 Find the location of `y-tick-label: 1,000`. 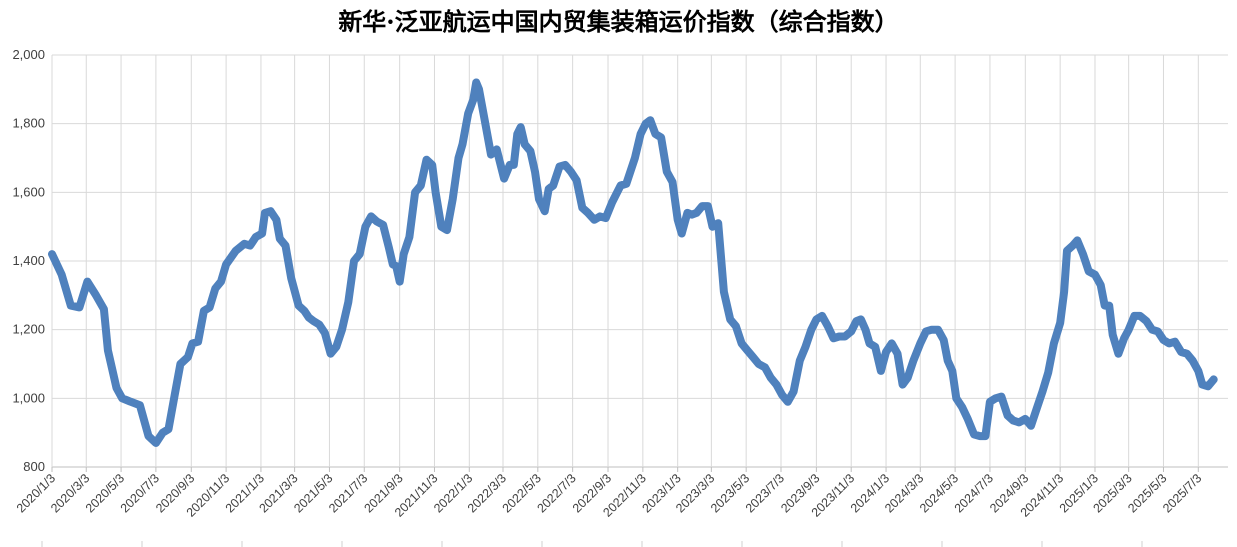

y-tick-label: 1,000 is located at coordinates (28, 397).